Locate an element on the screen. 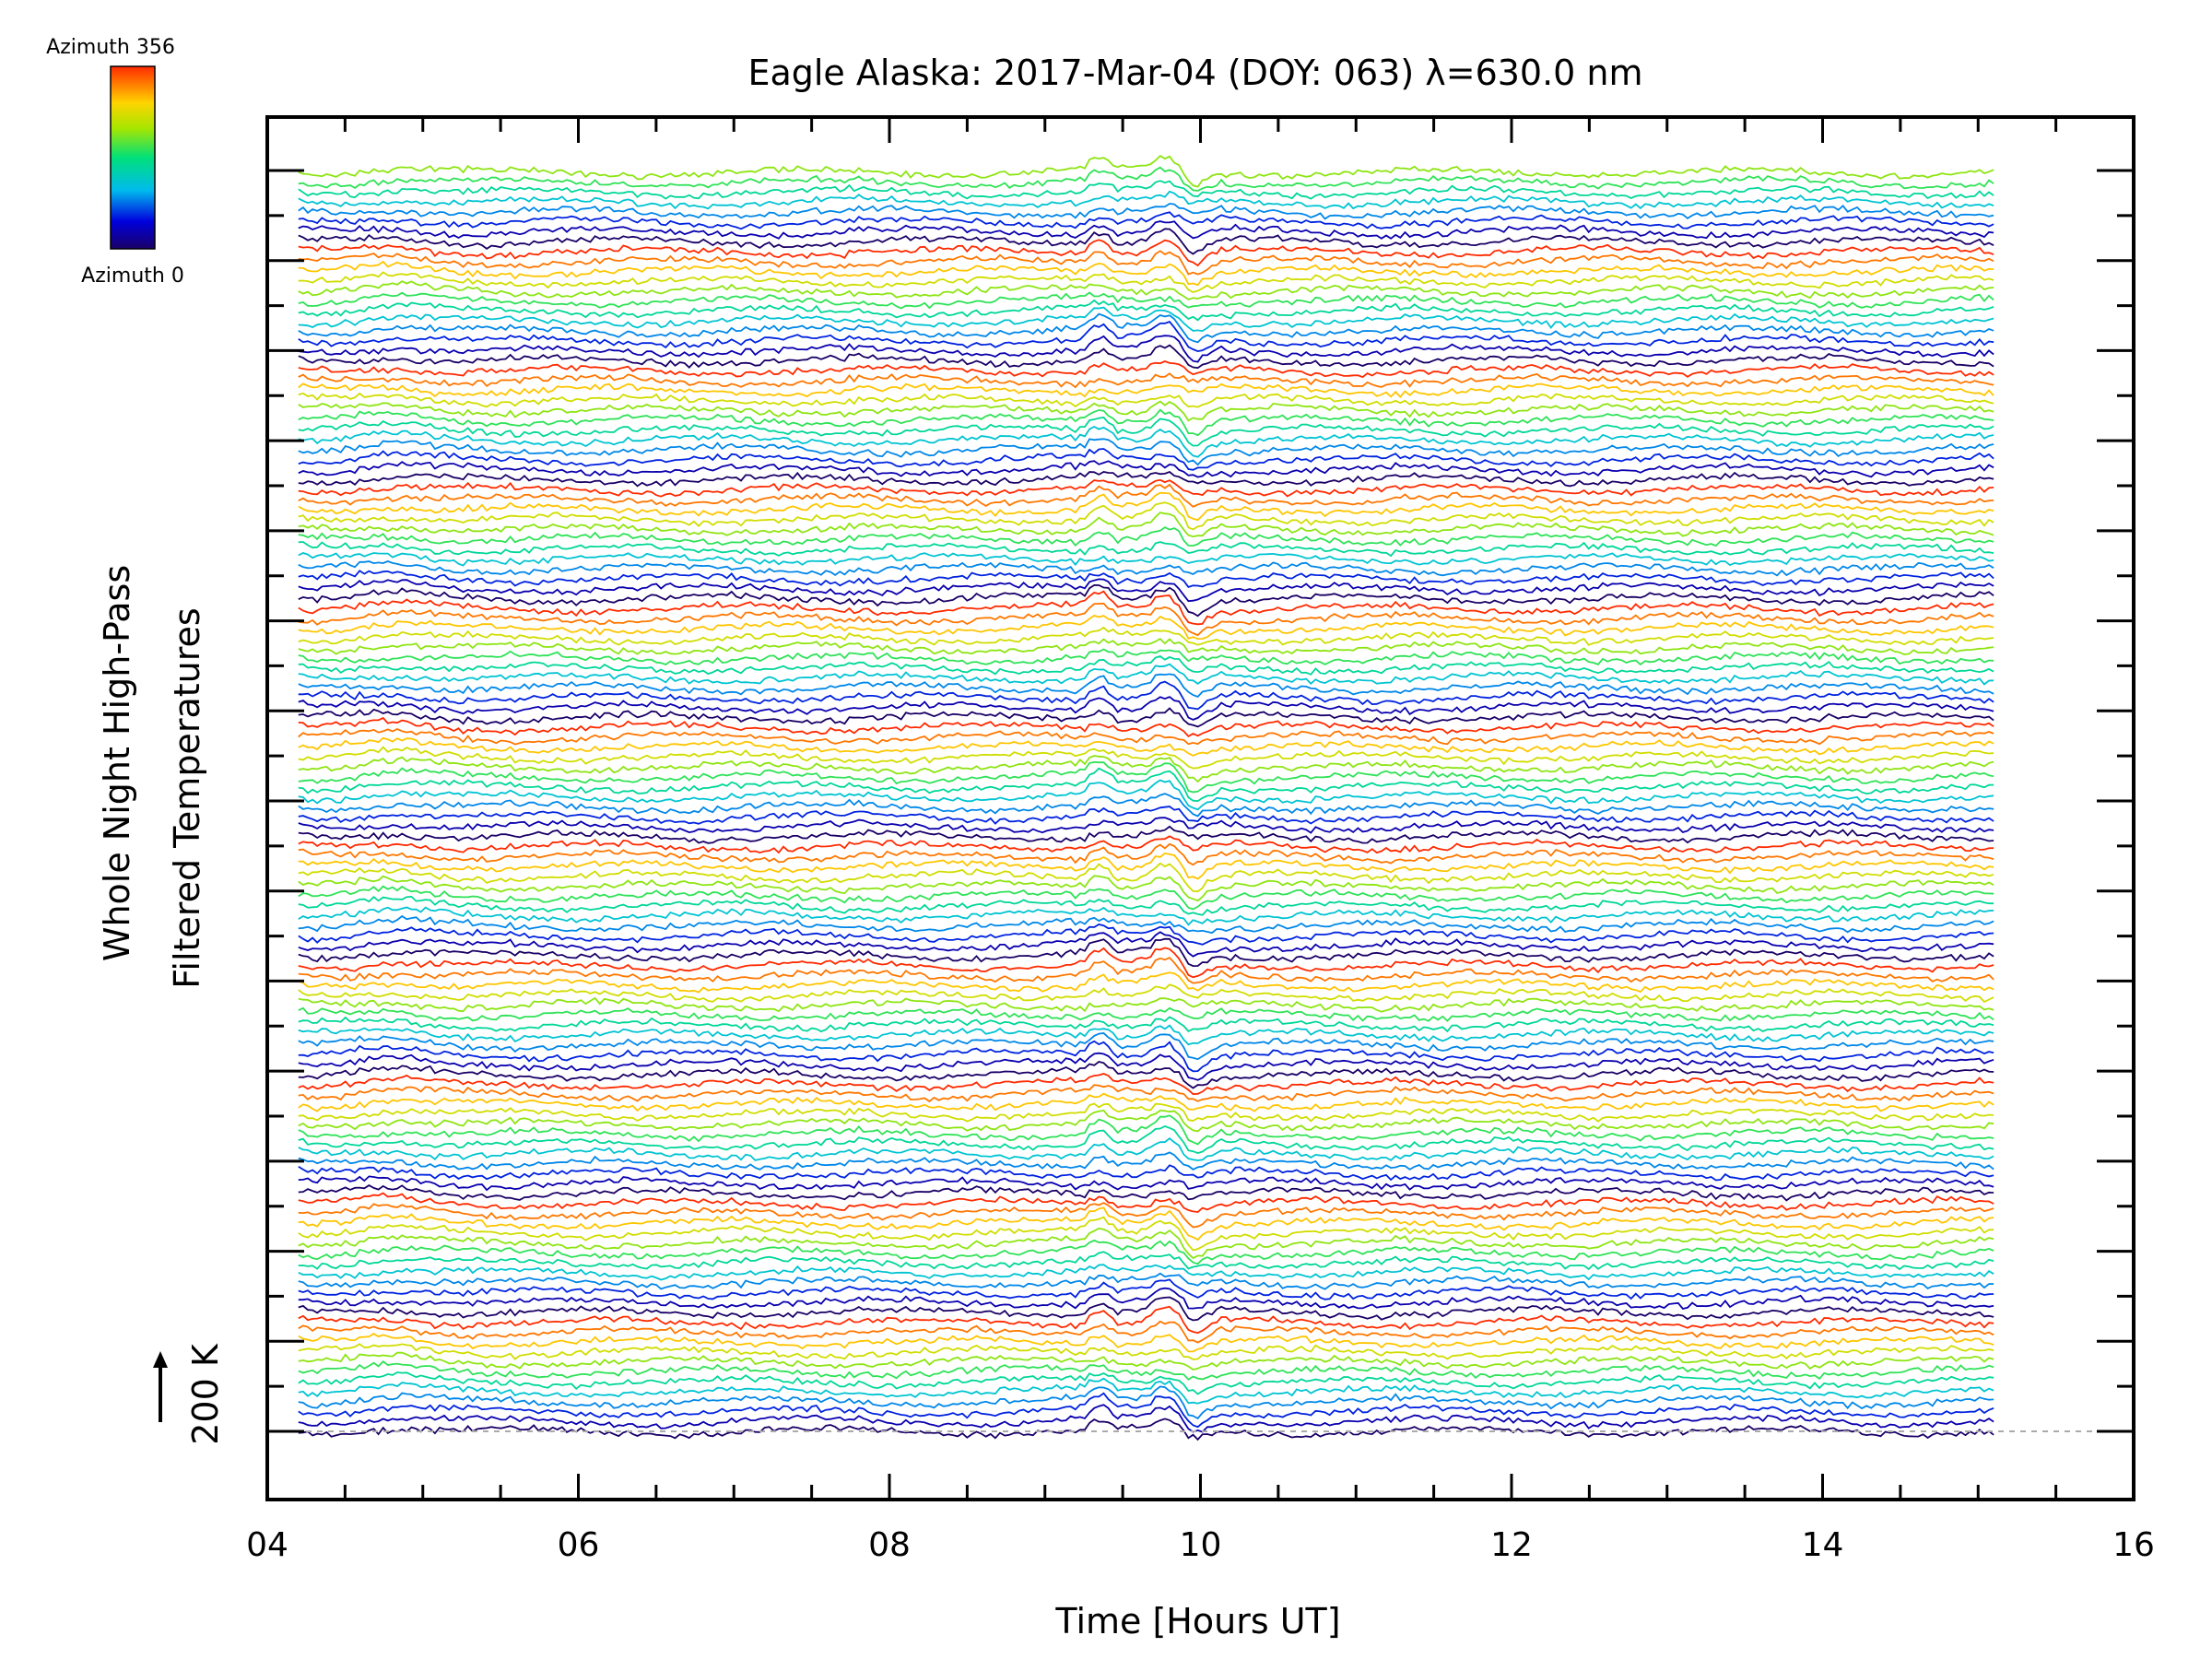  scale-bar: 200 K is located at coordinates (189, 1394).